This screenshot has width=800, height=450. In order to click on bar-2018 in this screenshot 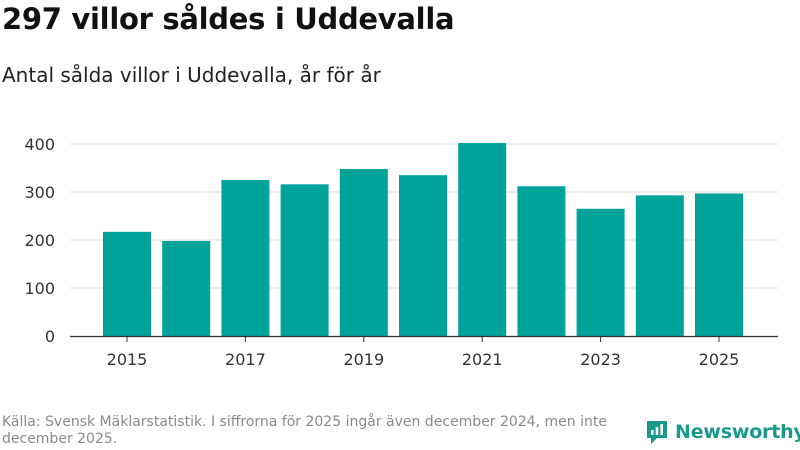, I will do `click(304, 260)`.